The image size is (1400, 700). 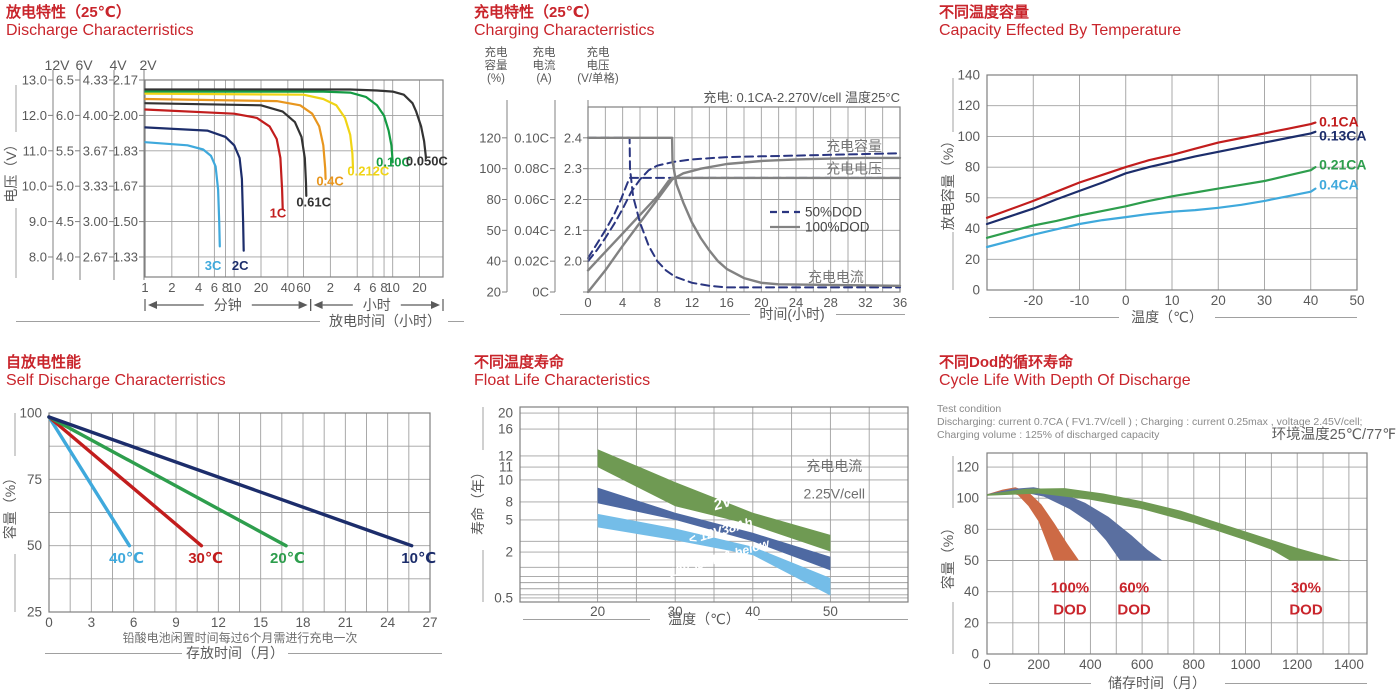 What do you see at coordinates (1006, 362) in the screenshot?
I see `chart-title-zh: 不同Dod的循环寿命` at bounding box center [1006, 362].